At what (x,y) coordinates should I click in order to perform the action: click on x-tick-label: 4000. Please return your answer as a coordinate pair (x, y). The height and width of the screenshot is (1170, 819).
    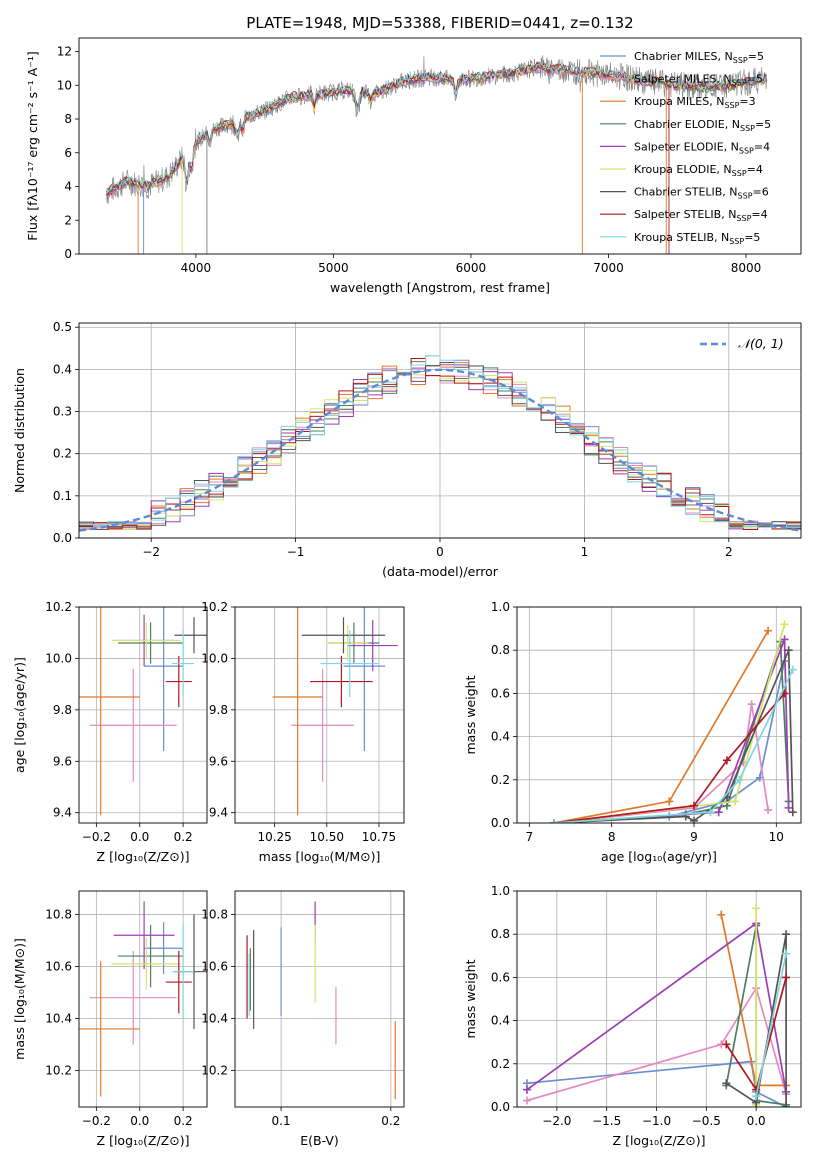
    Looking at the image, I should click on (196, 268).